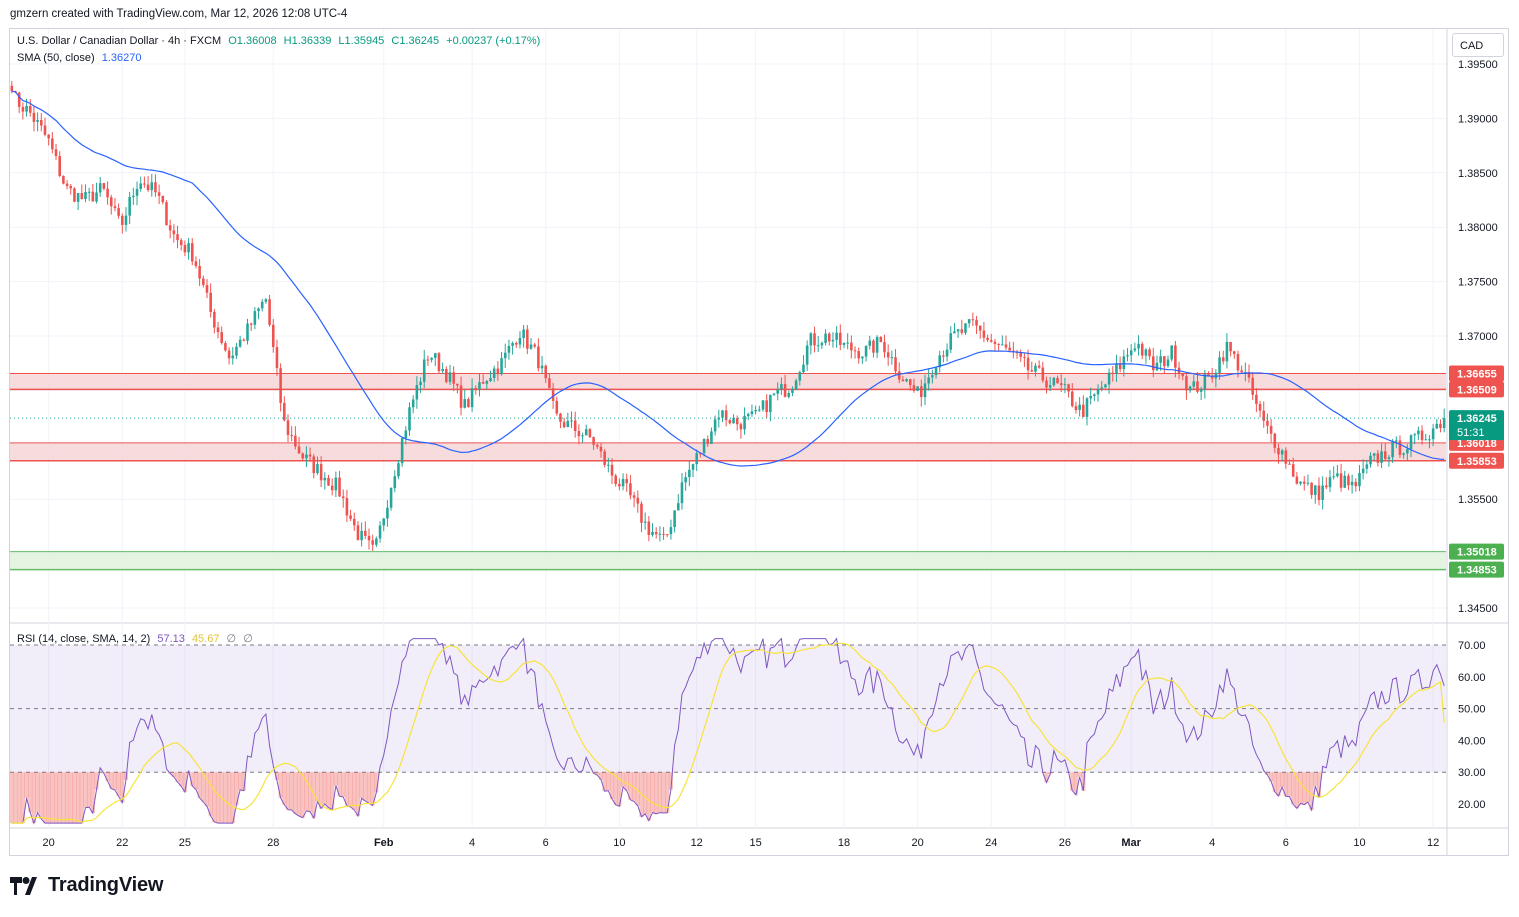  I want to click on tradingview-logo: TradingView, so click(86, 885).